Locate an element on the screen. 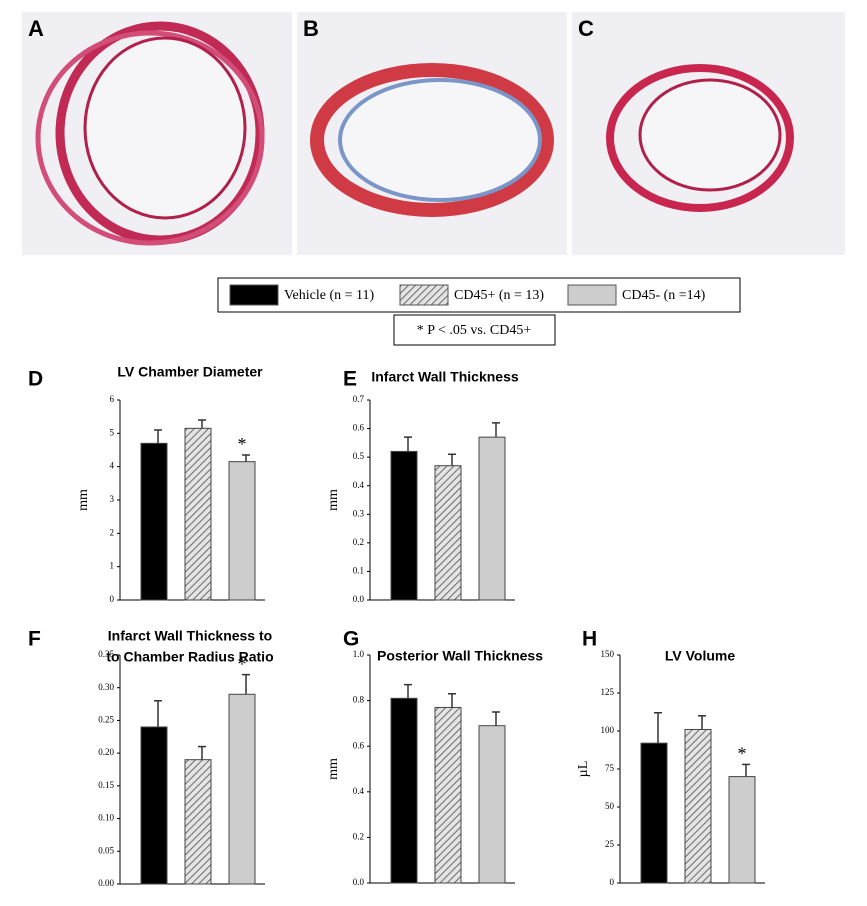  panel-label: F is located at coordinates (34, 639).